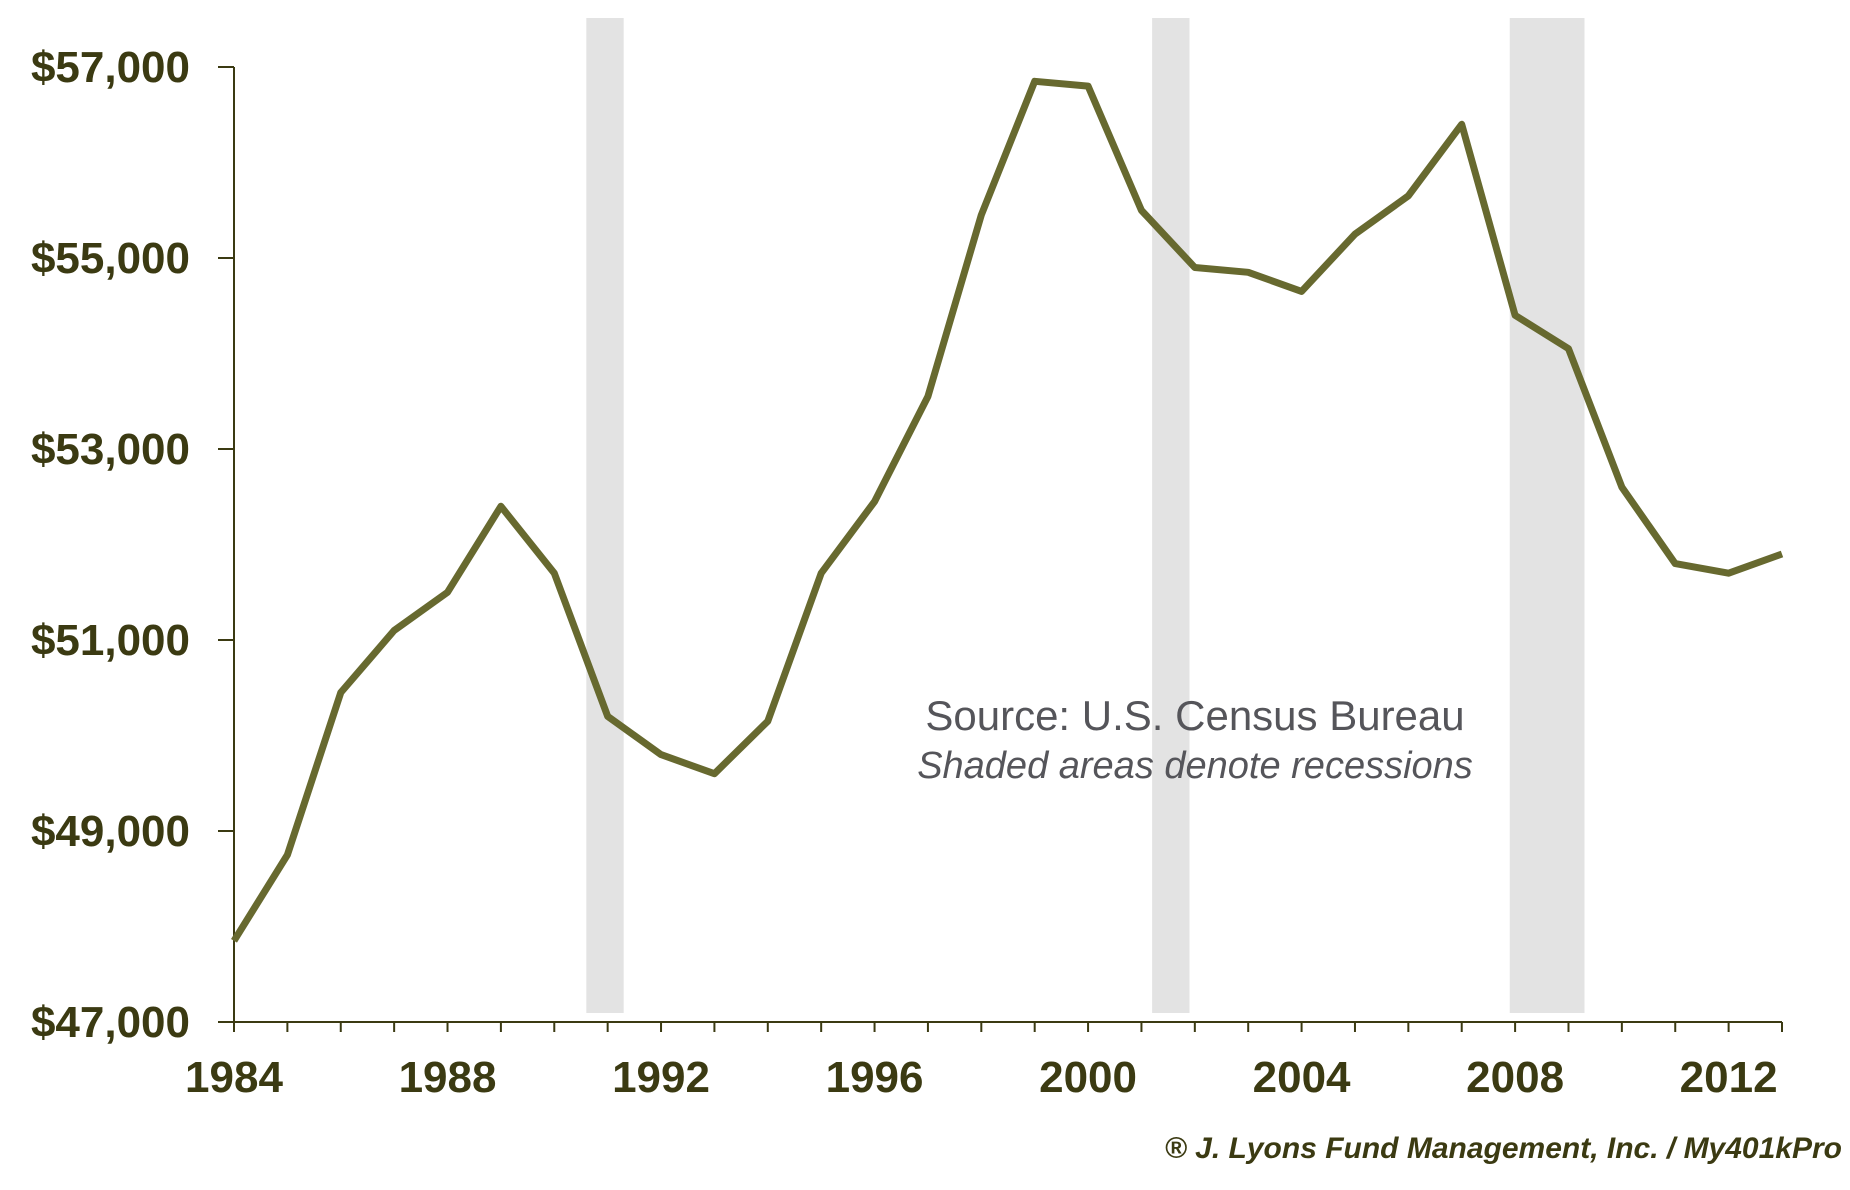  I want to click on y-tick-label: $53,000, so click(110, 449).